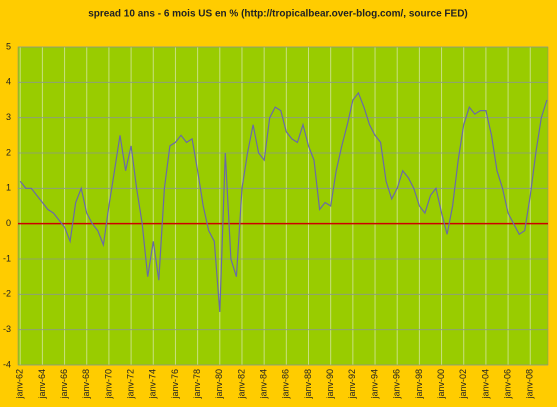 This screenshot has width=557, height=407. What do you see at coordinates (441, 384) in the screenshot?
I see `x-tick-label: janv-00` at bounding box center [441, 384].